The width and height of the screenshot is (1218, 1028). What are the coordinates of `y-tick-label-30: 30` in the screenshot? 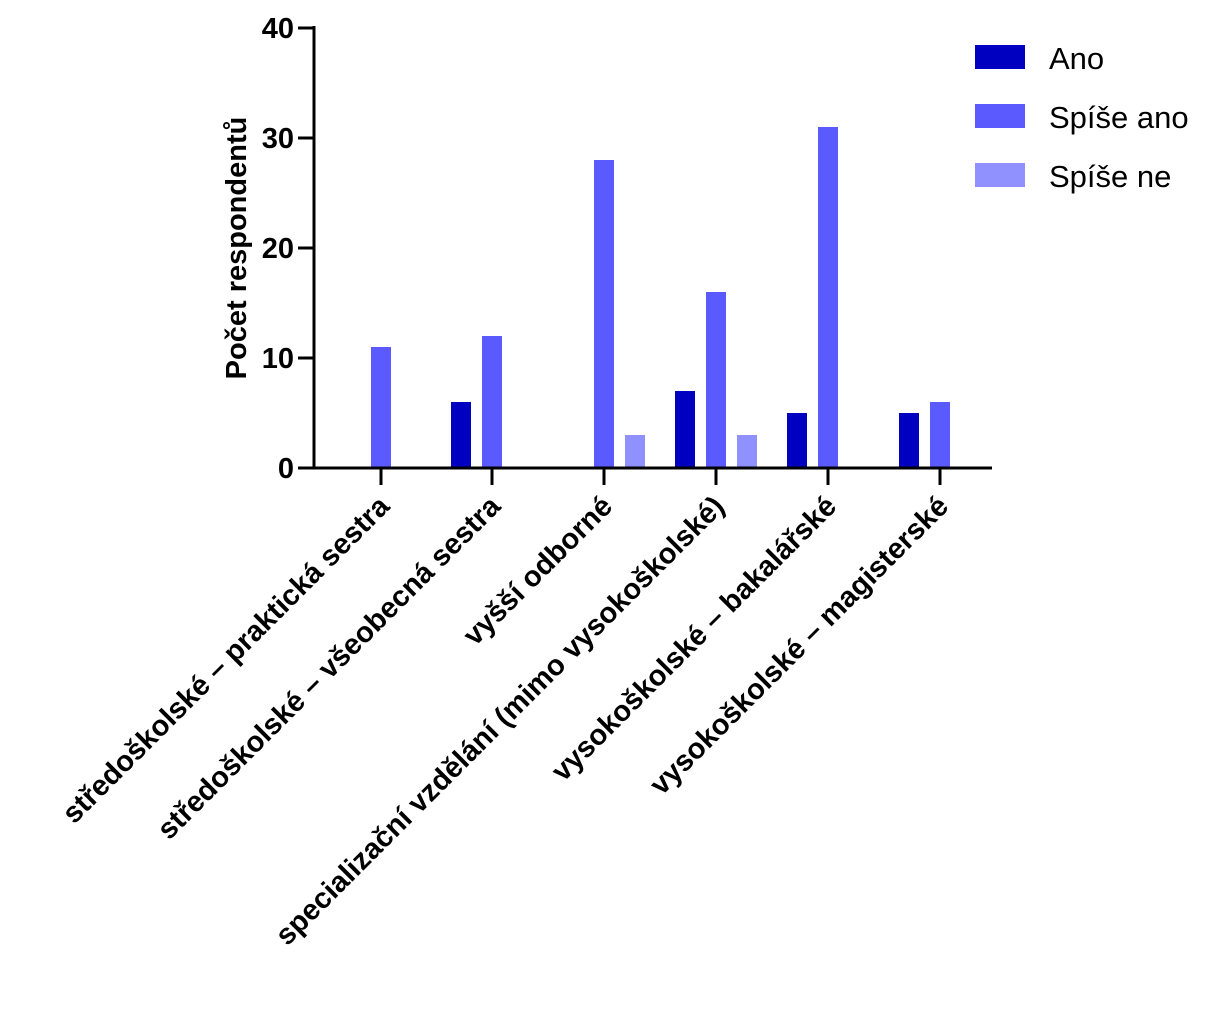 It's located at (278, 139).